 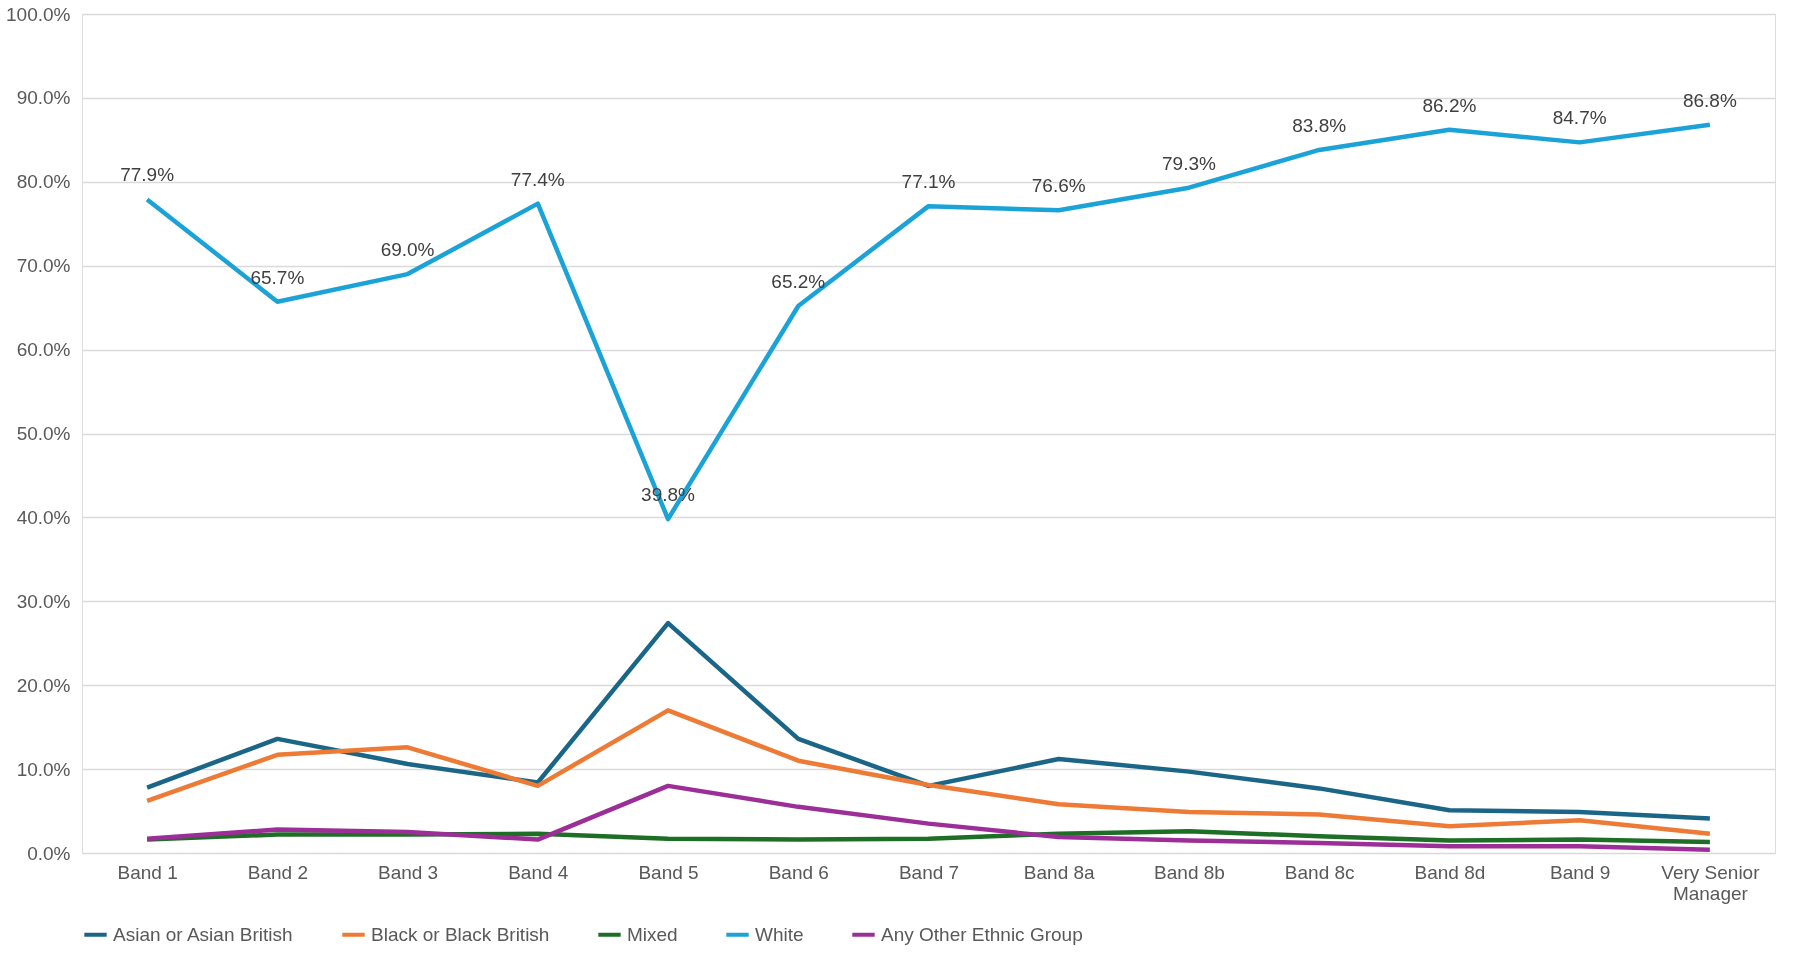 What do you see at coordinates (1059, 872) in the screenshot?
I see `x-tick-label: Band 8a` at bounding box center [1059, 872].